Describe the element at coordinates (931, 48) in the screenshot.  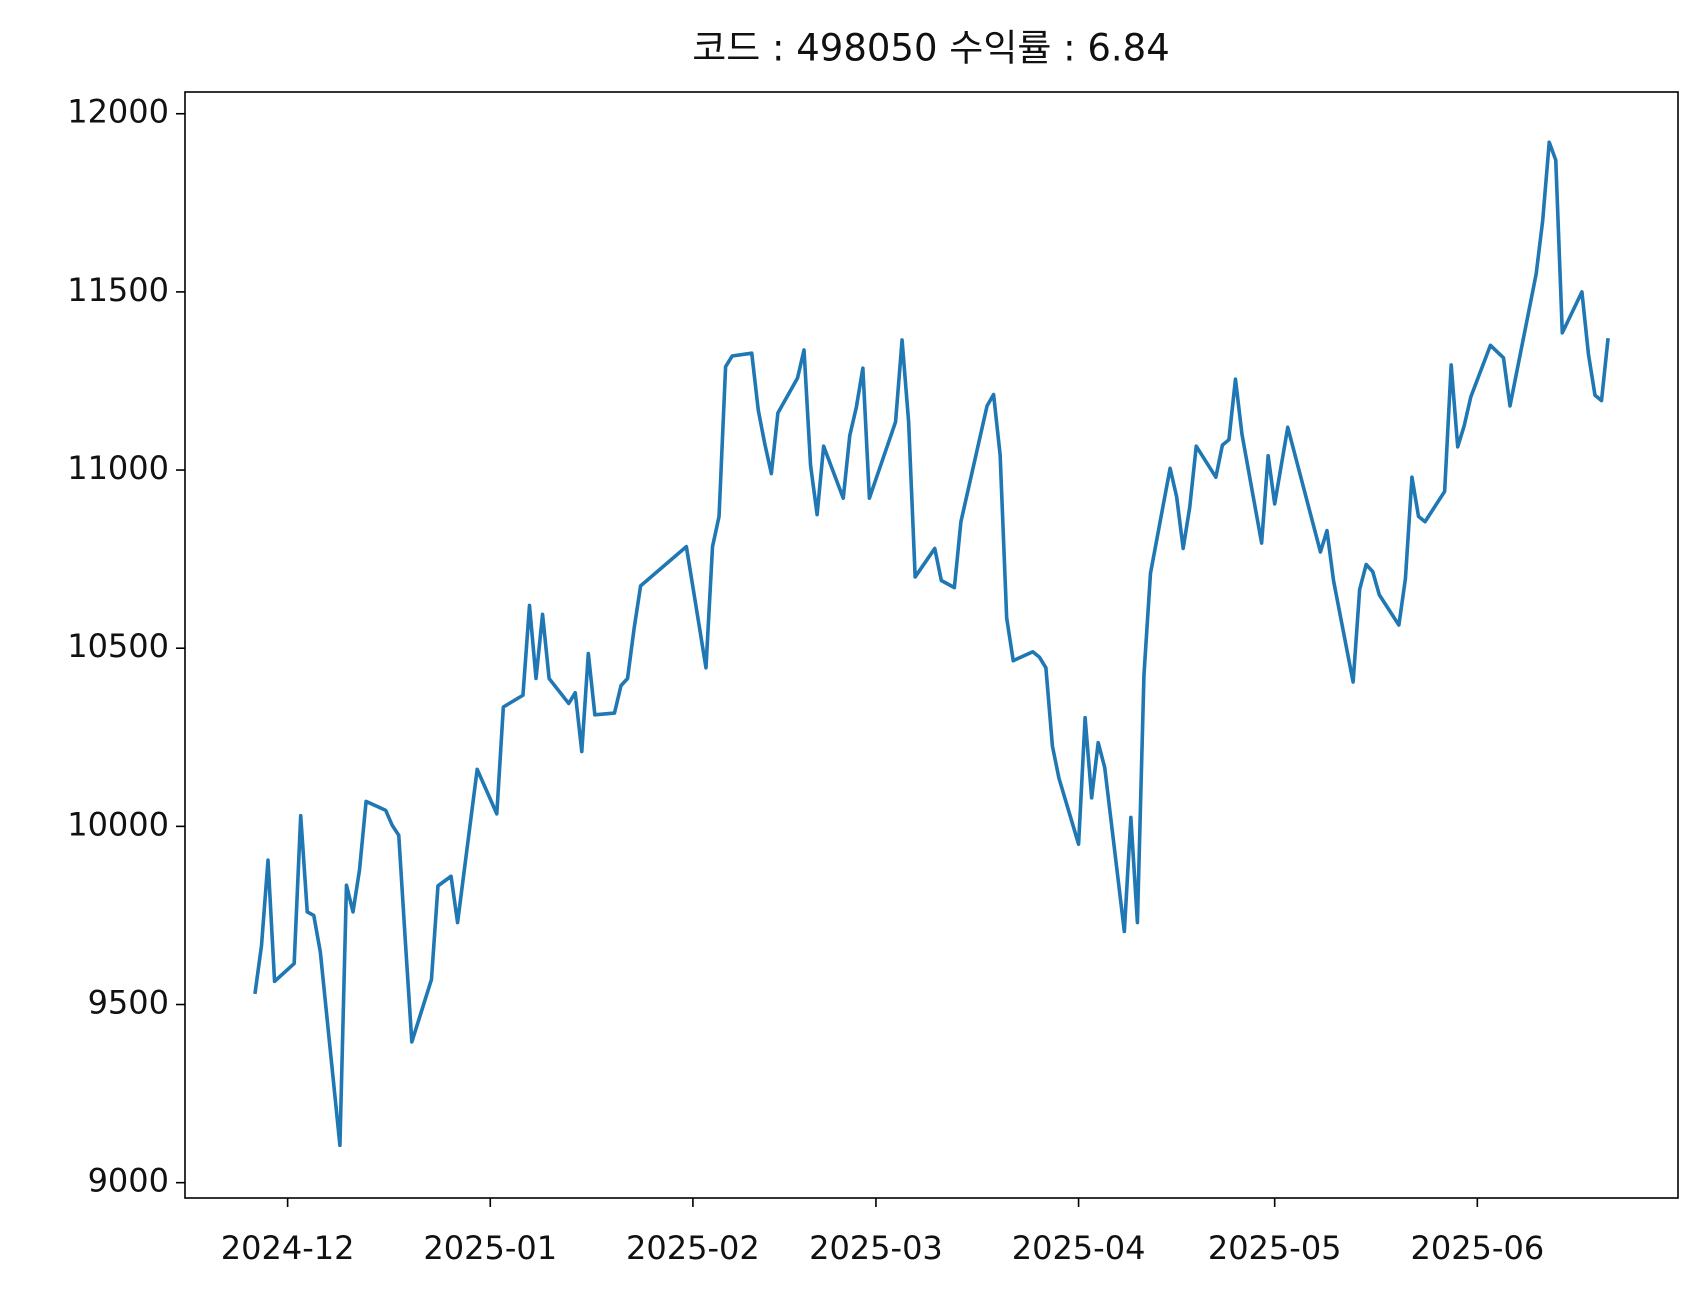
I see `chart-title: 코드 : 498050 수익률 : 6.84` at that location.